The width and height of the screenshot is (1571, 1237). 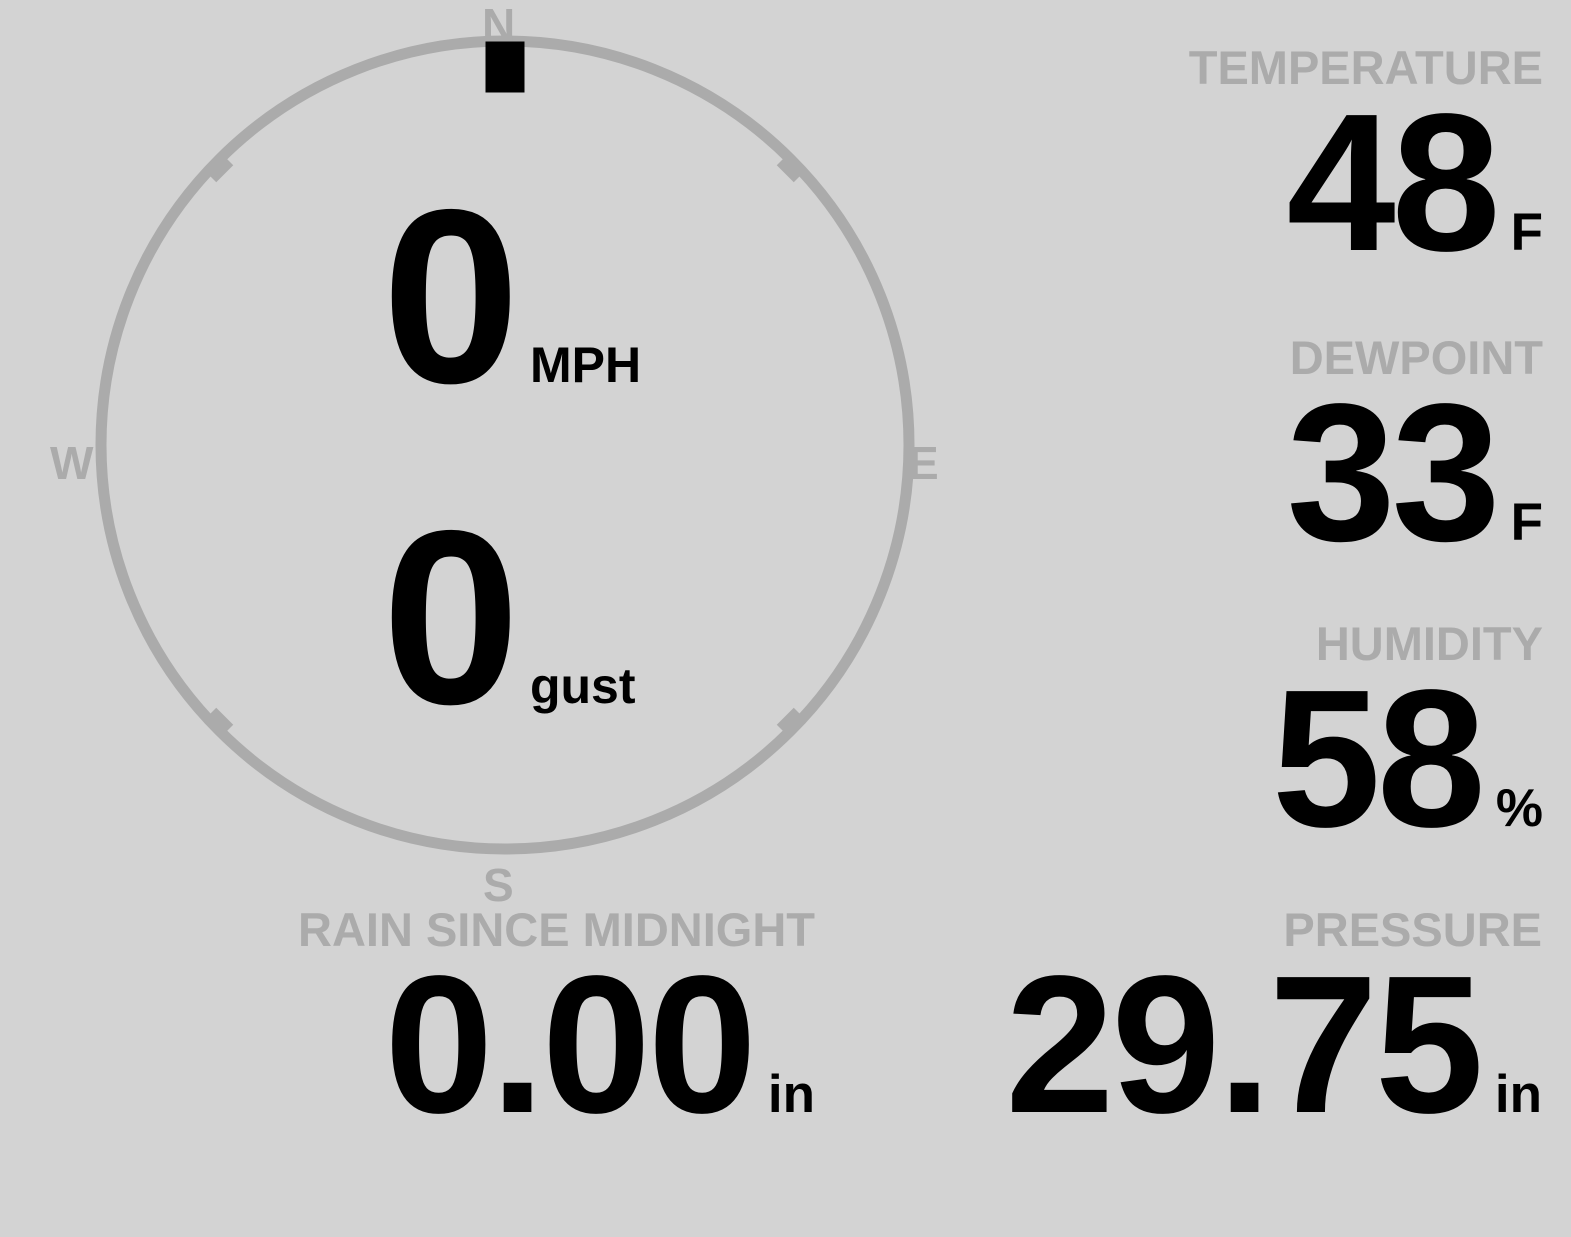 I want to click on metric-pressure-value: 29.75, so click(x=1244, y=1044).